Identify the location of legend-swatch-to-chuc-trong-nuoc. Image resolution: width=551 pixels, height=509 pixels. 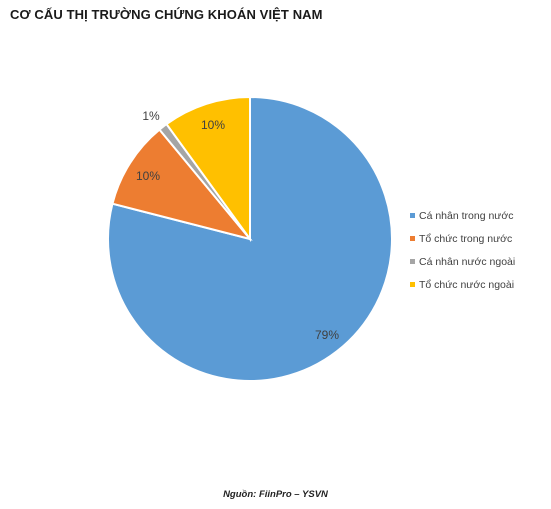
(412, 238).